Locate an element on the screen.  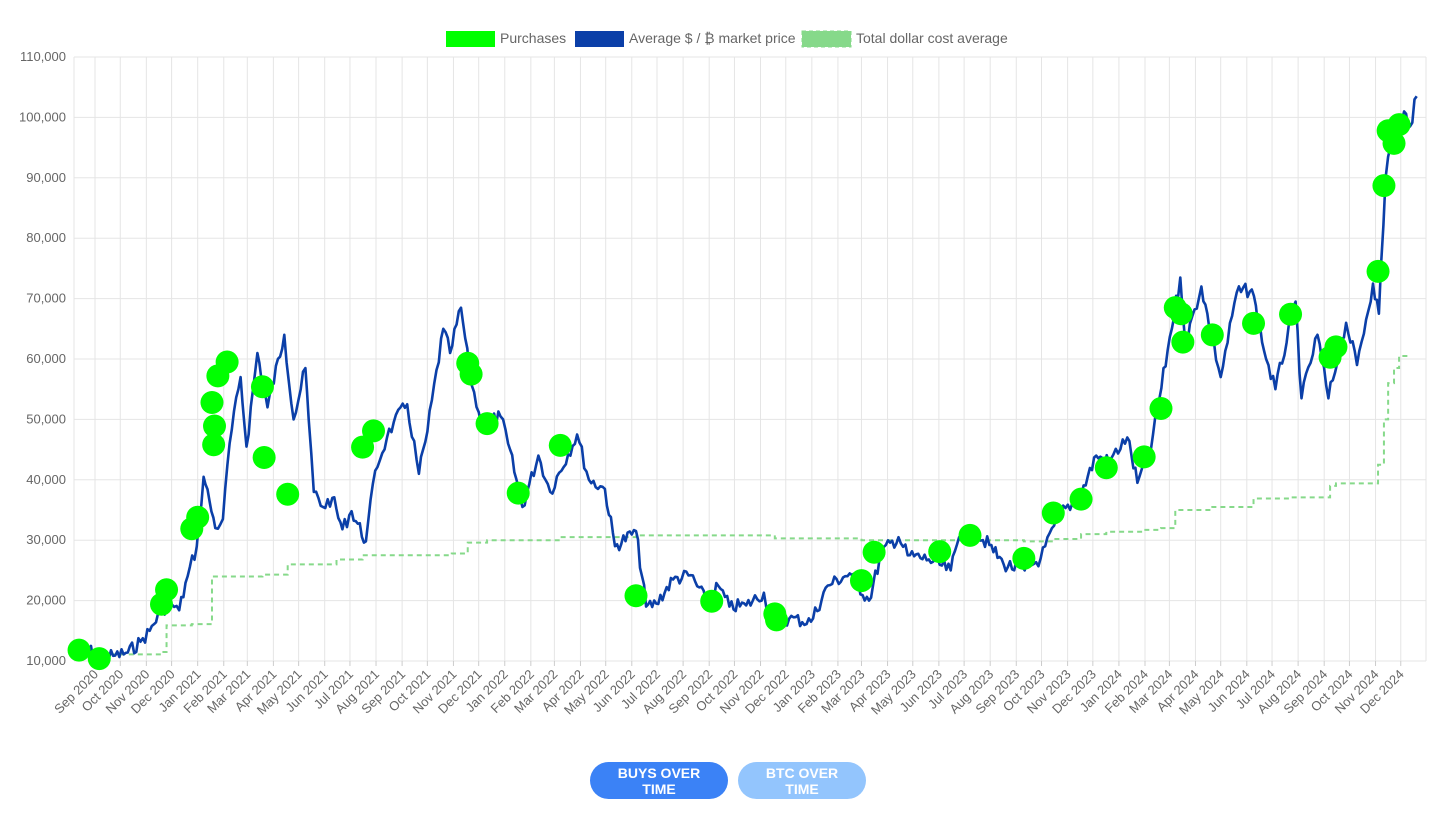
legend-swatch-market-price is located at coordinates (599, 39).